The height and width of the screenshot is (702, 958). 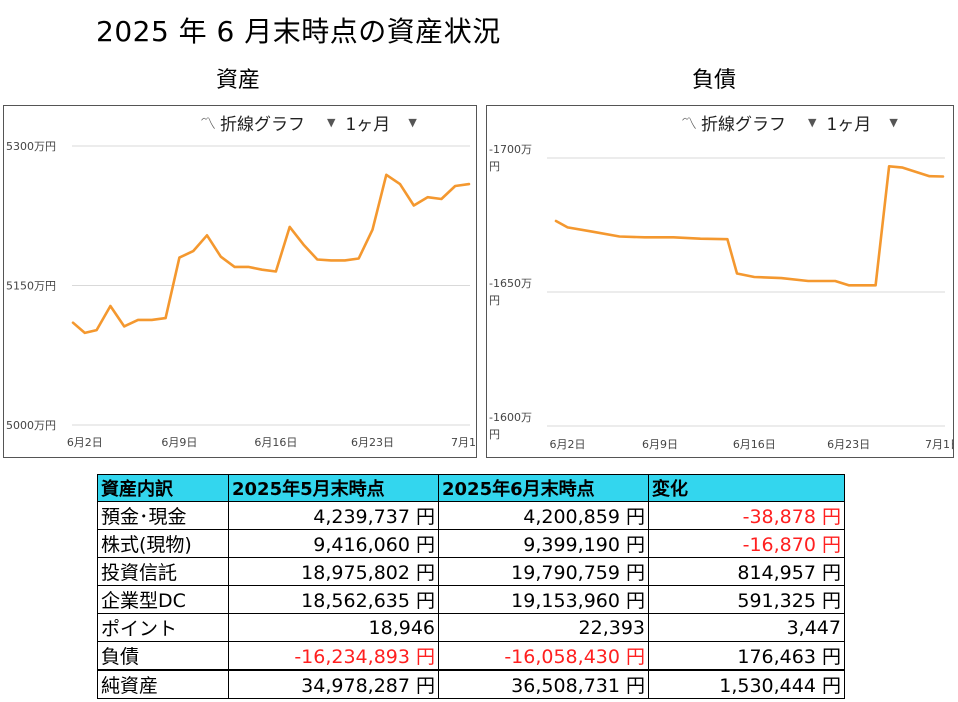 I want to click on column-header: 2025年6月末時点, so click(x=543, y=488).